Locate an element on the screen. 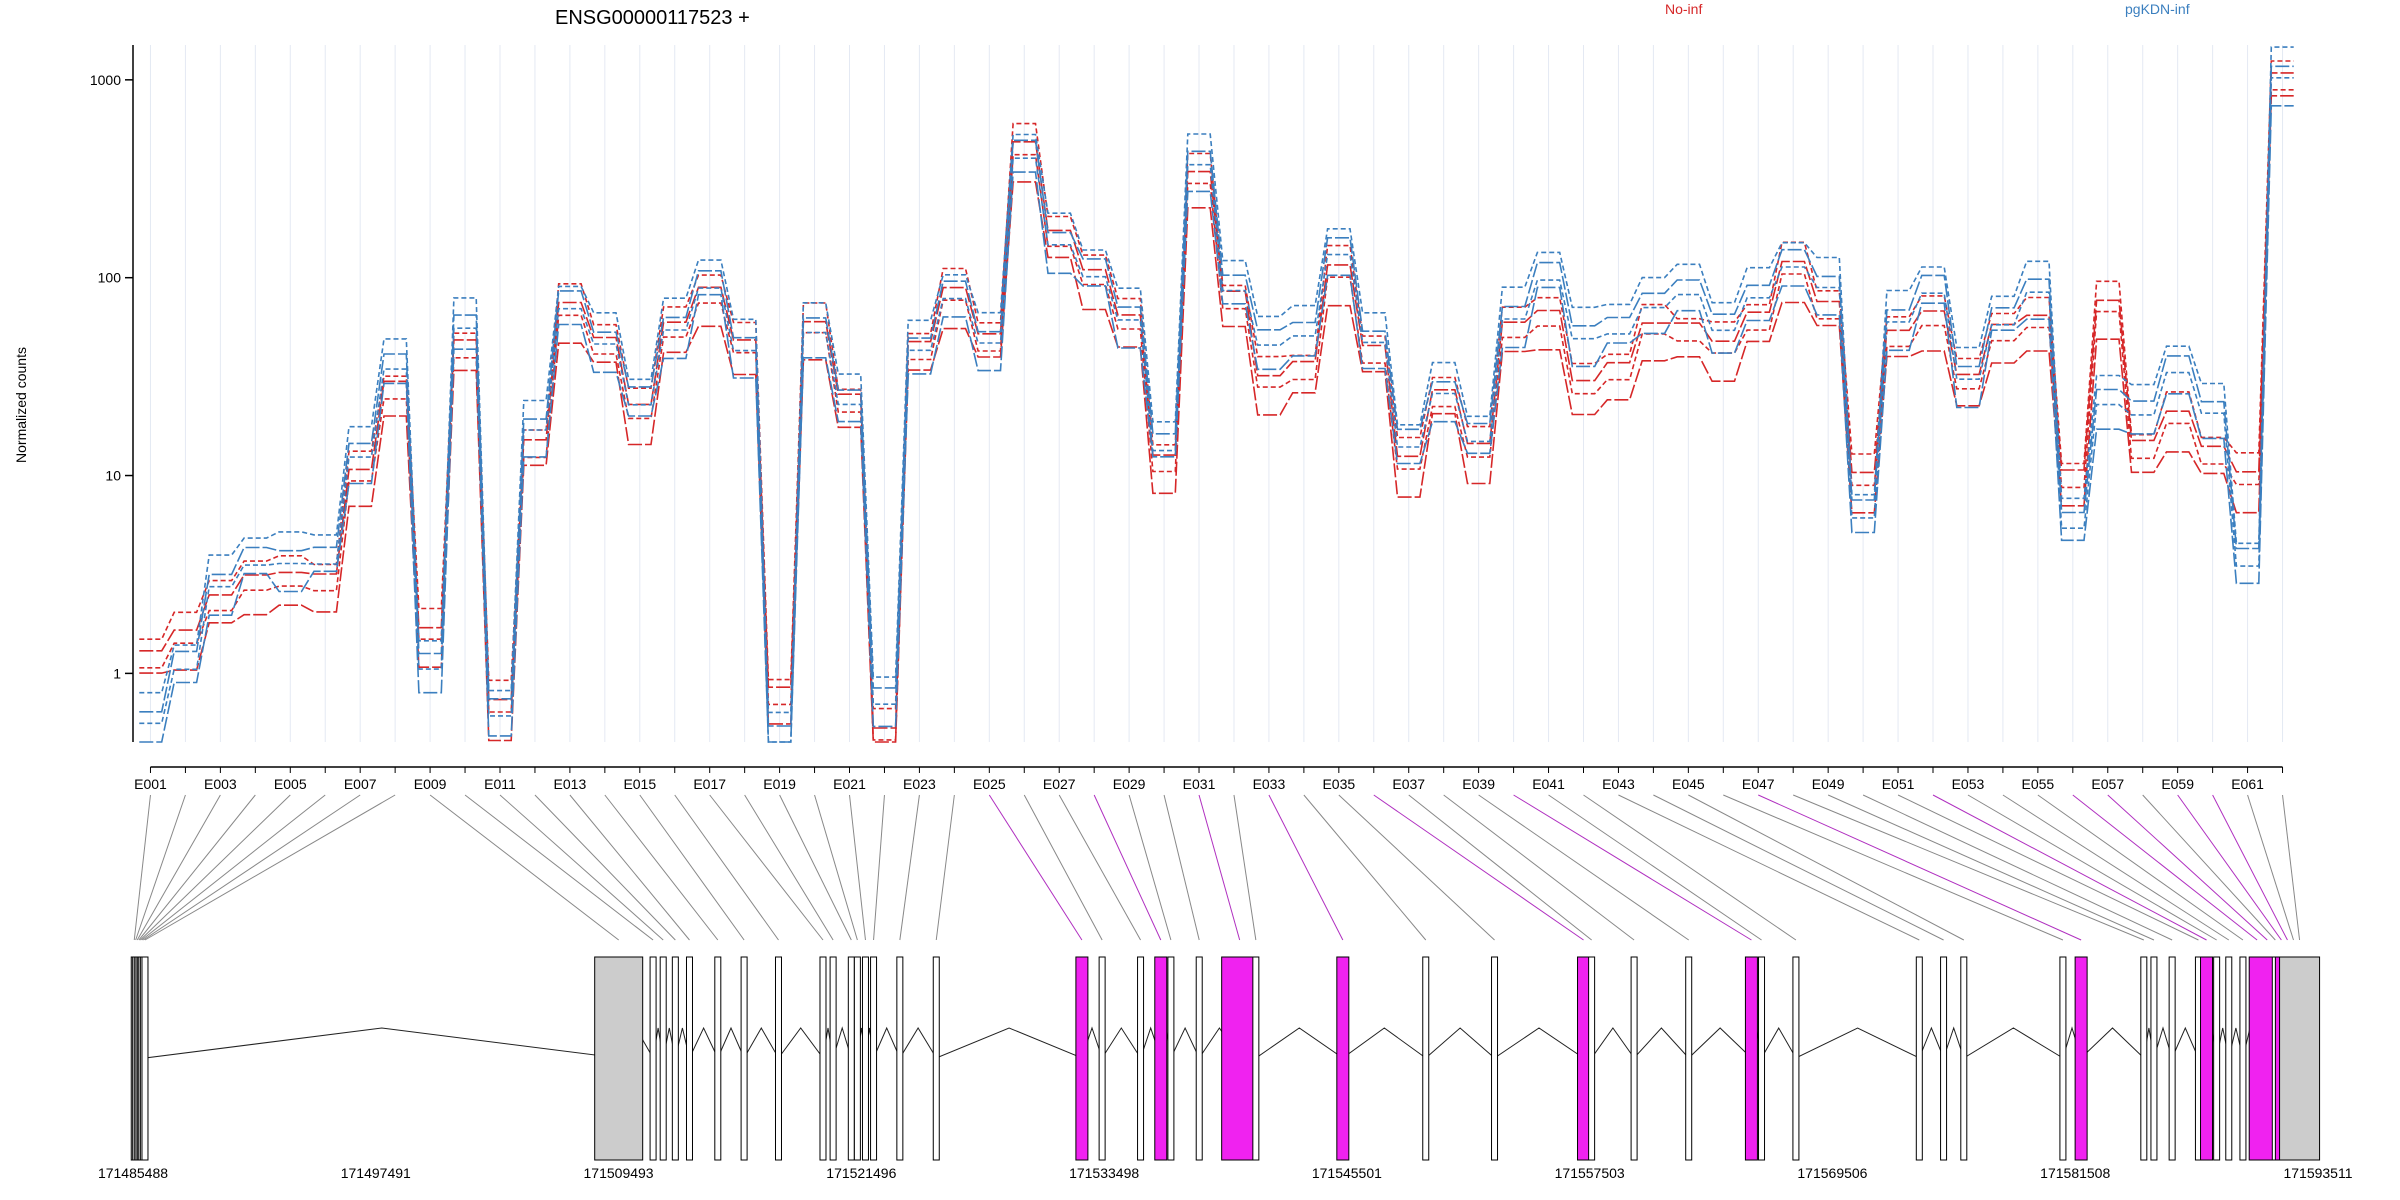 Image resolution: width=2400 pixels, height=1200 pixels. connector-E036 is located at coordinates (1478, 867).